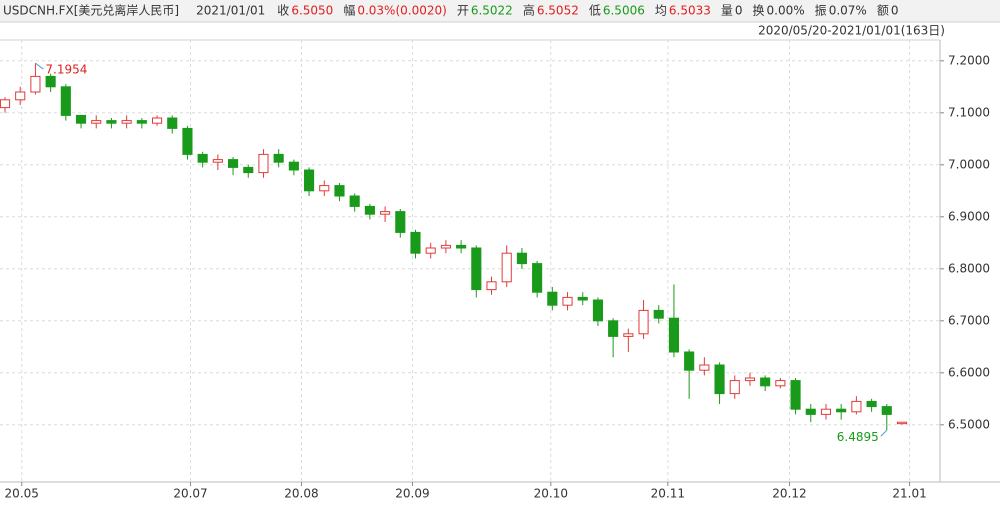 The width and height of the screenshot is (1000, 507). What do you see at coordinates (969, 424) in the screenshot?
I see `y-tick-label: 6.5000` at bounding box center [969, 424].